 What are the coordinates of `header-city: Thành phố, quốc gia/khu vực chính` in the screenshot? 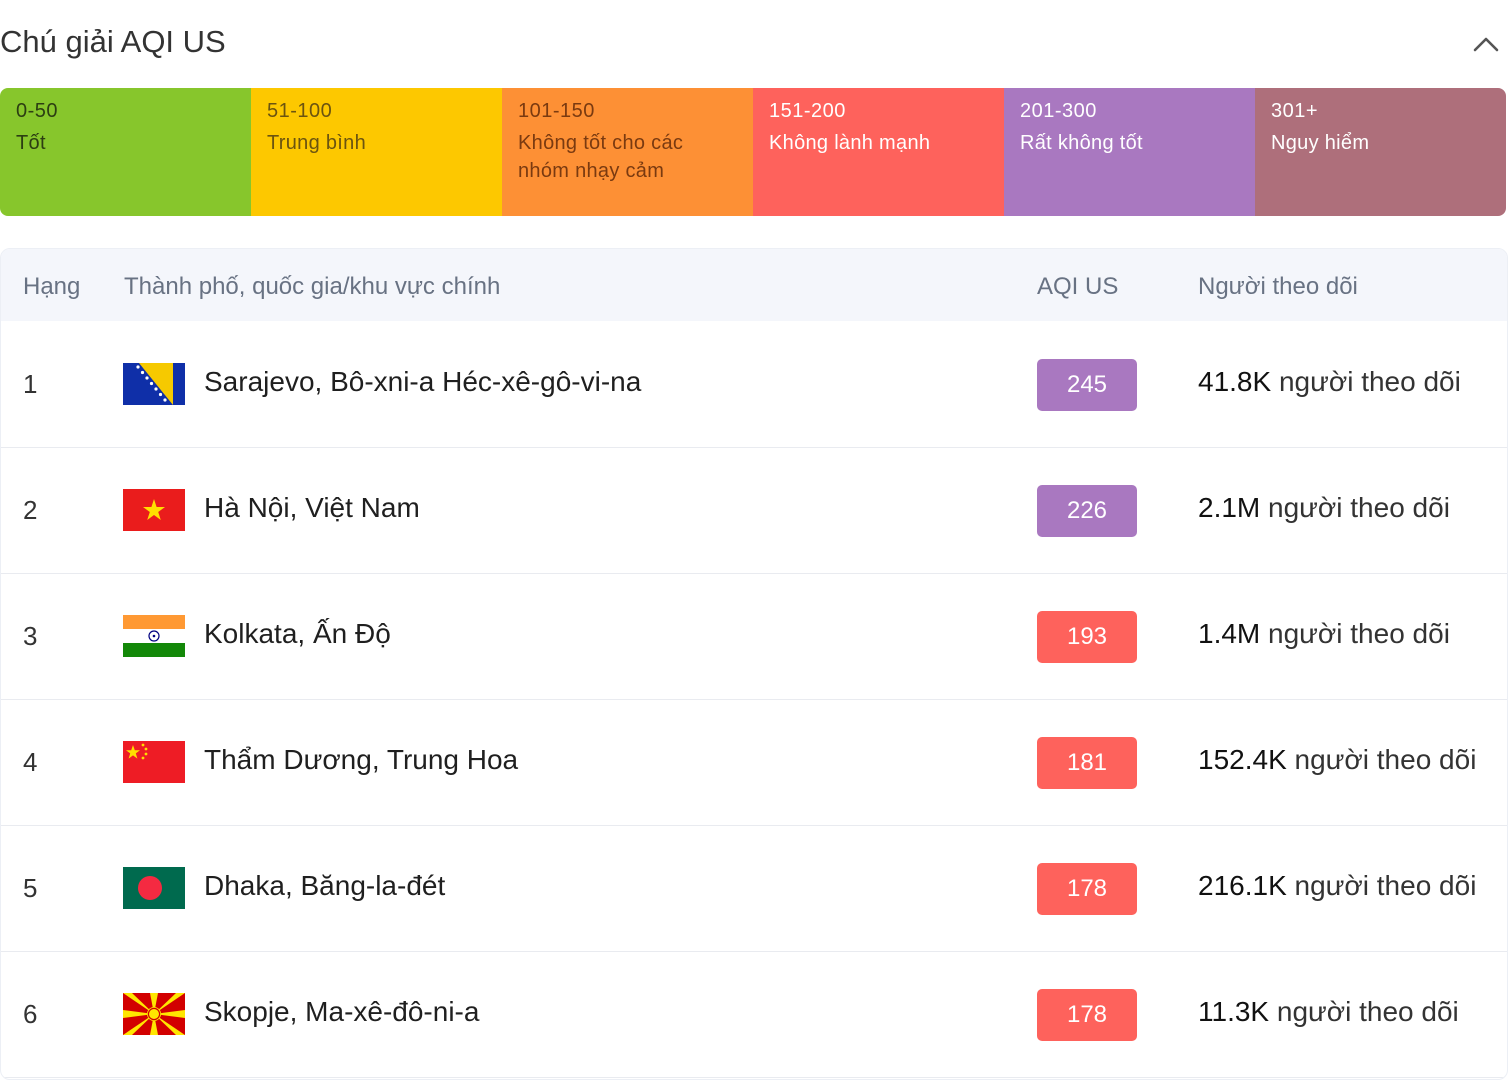 It's located at (312, 286).